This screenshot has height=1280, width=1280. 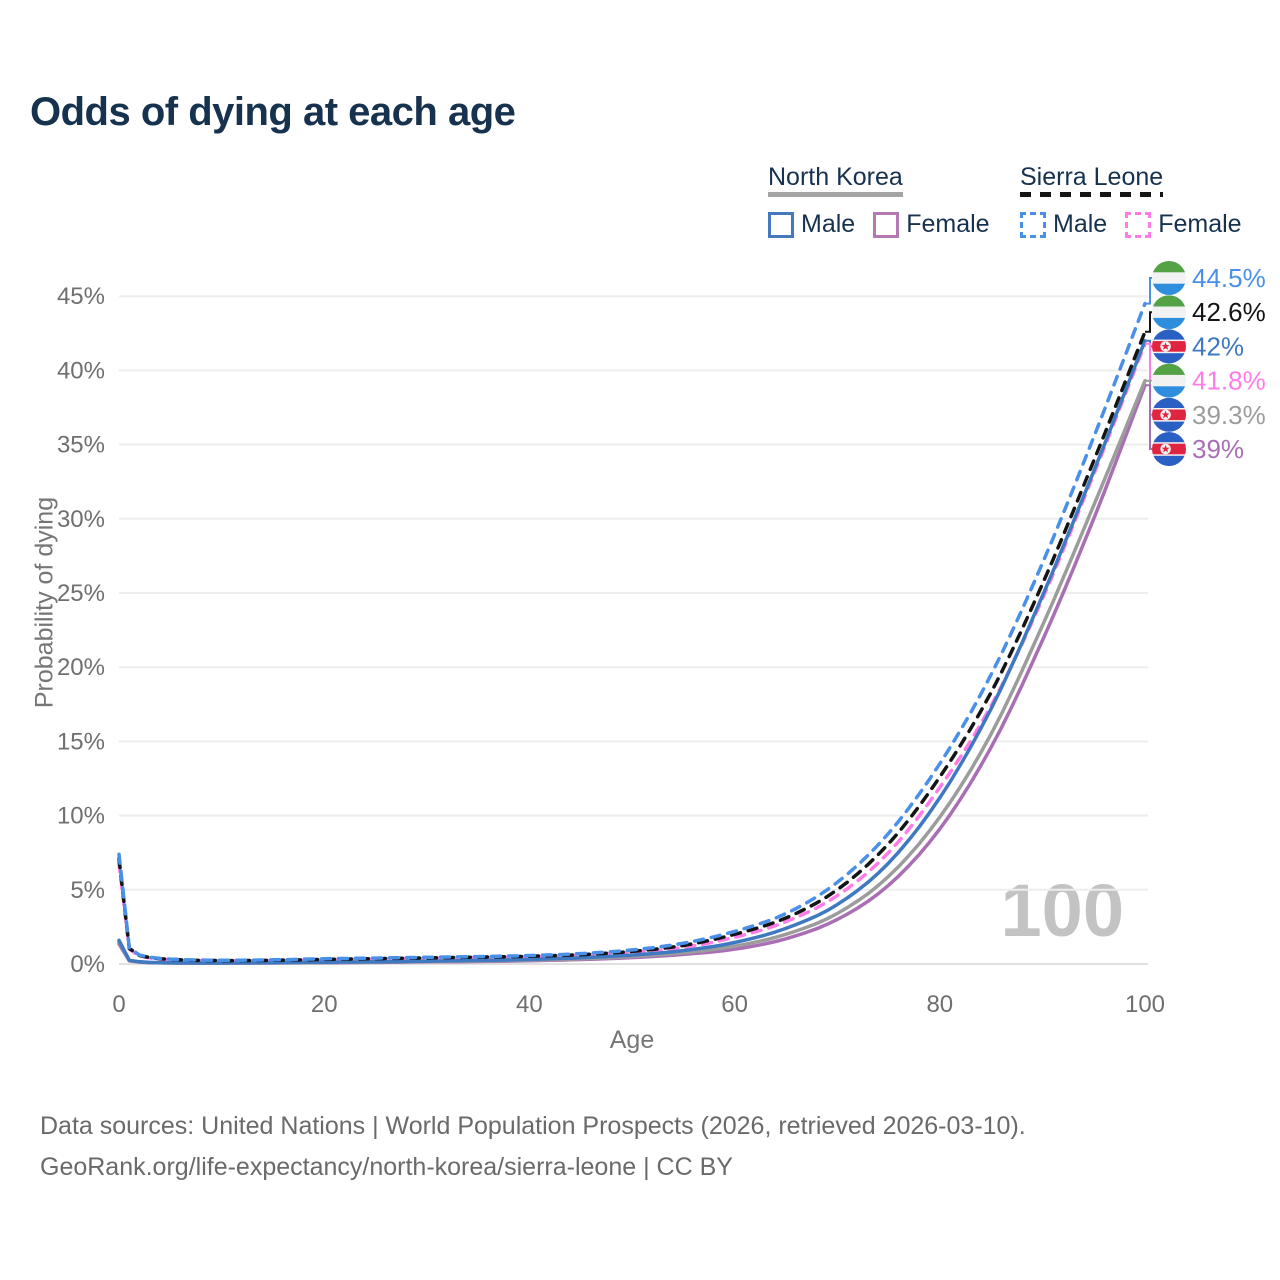 I want to click on y-tick-label: 35%, so click(x=81, y=445).